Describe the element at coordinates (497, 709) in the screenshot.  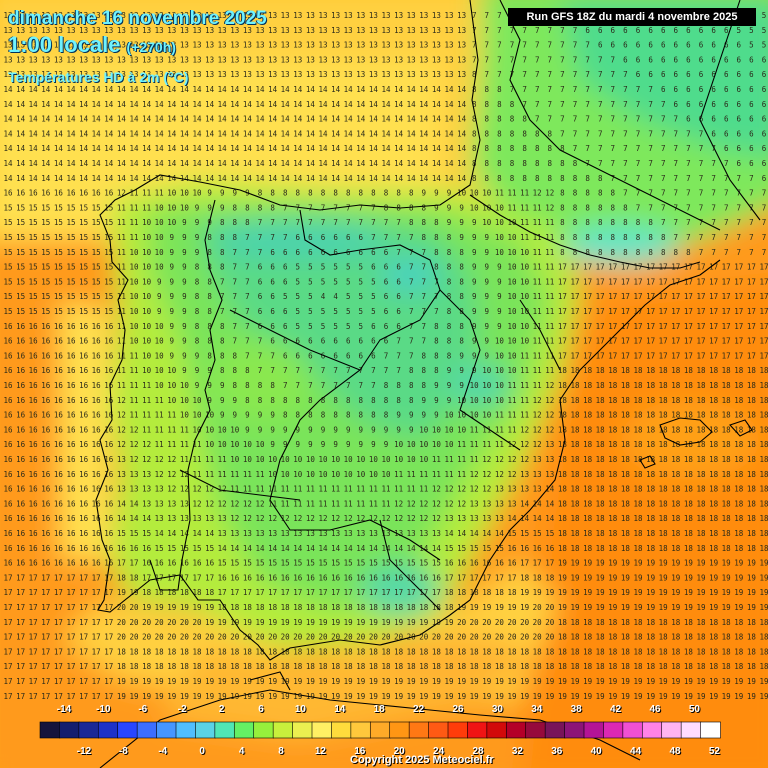
I see `legend-label-top: 30` at that location.